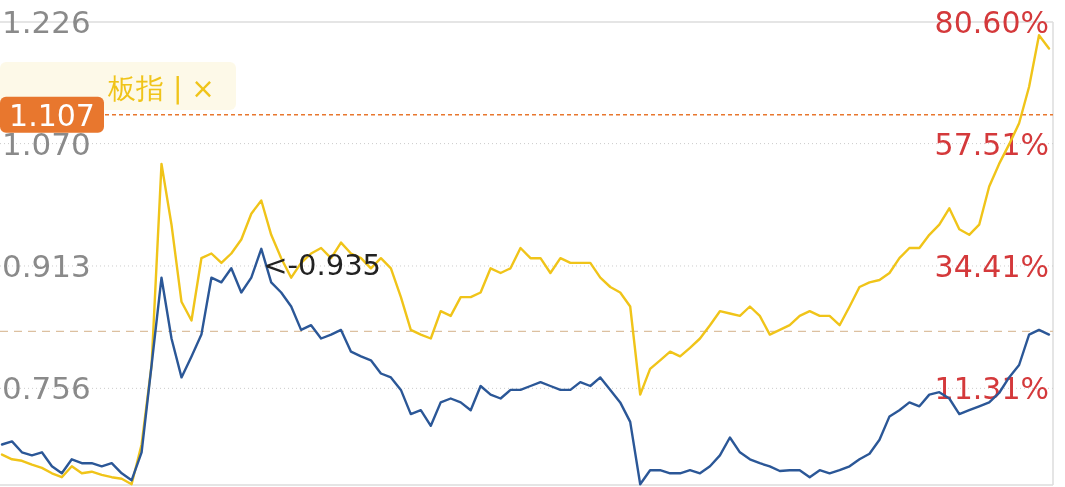 The height and width of the screenshot is (487, 1065). What do you see at coordinates (46, 22) in the screenshot?
I see `y-tick-label: 1.226` at bounding box center [46, 22].